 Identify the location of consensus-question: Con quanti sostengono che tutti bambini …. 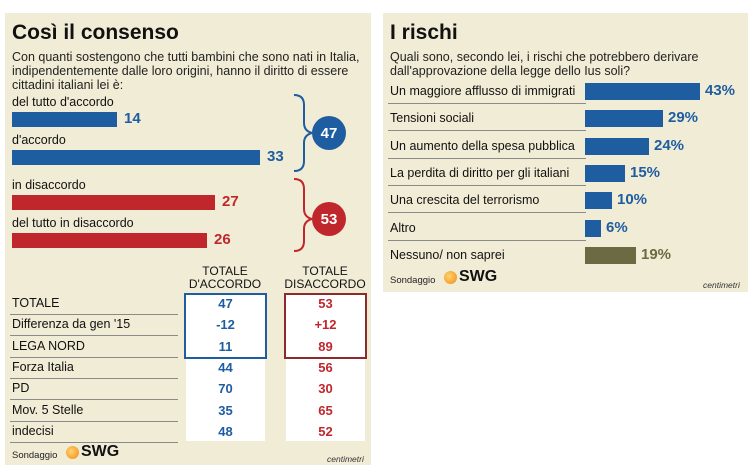
(186, 71).